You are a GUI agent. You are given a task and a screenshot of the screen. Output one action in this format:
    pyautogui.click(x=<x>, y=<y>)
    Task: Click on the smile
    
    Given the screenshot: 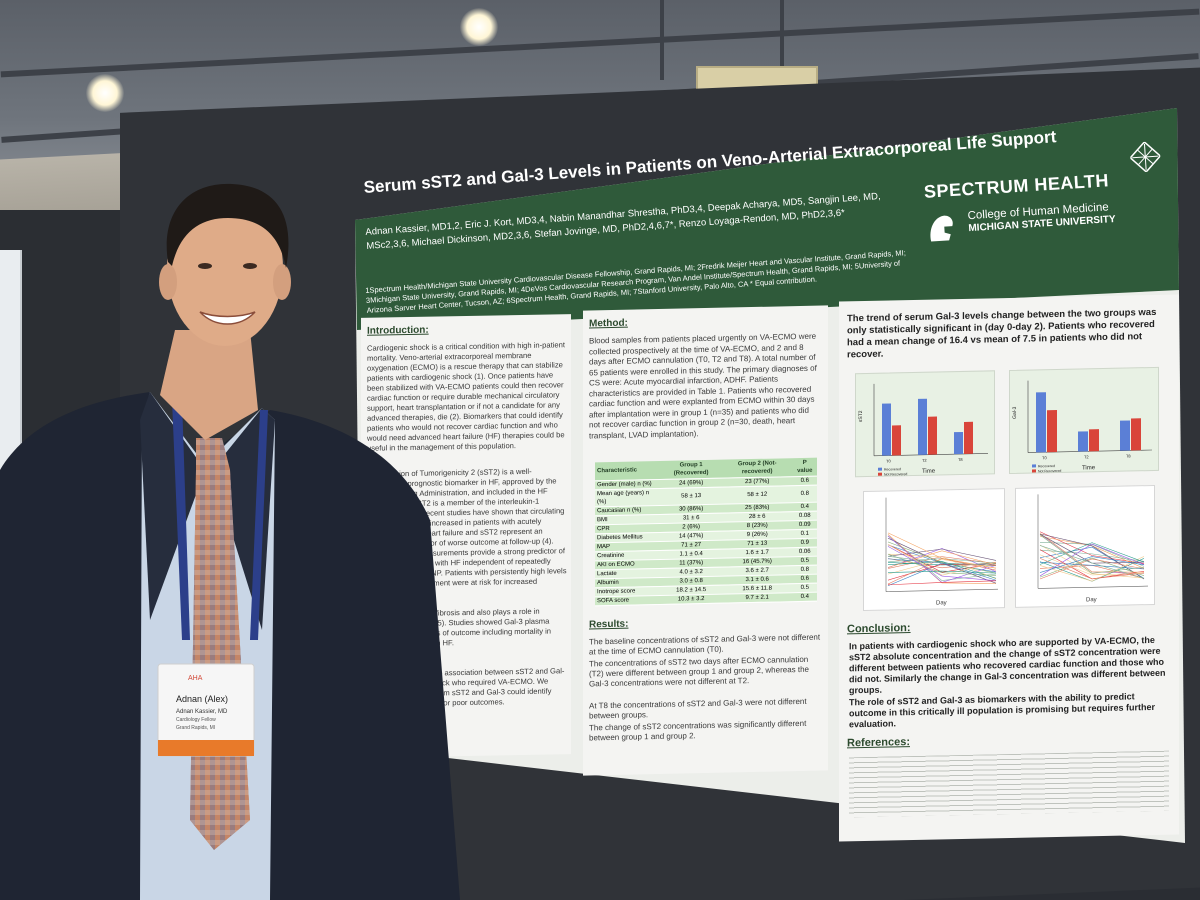 What is the action you would take?
    pyautogui.click(x=227, y=318)
    